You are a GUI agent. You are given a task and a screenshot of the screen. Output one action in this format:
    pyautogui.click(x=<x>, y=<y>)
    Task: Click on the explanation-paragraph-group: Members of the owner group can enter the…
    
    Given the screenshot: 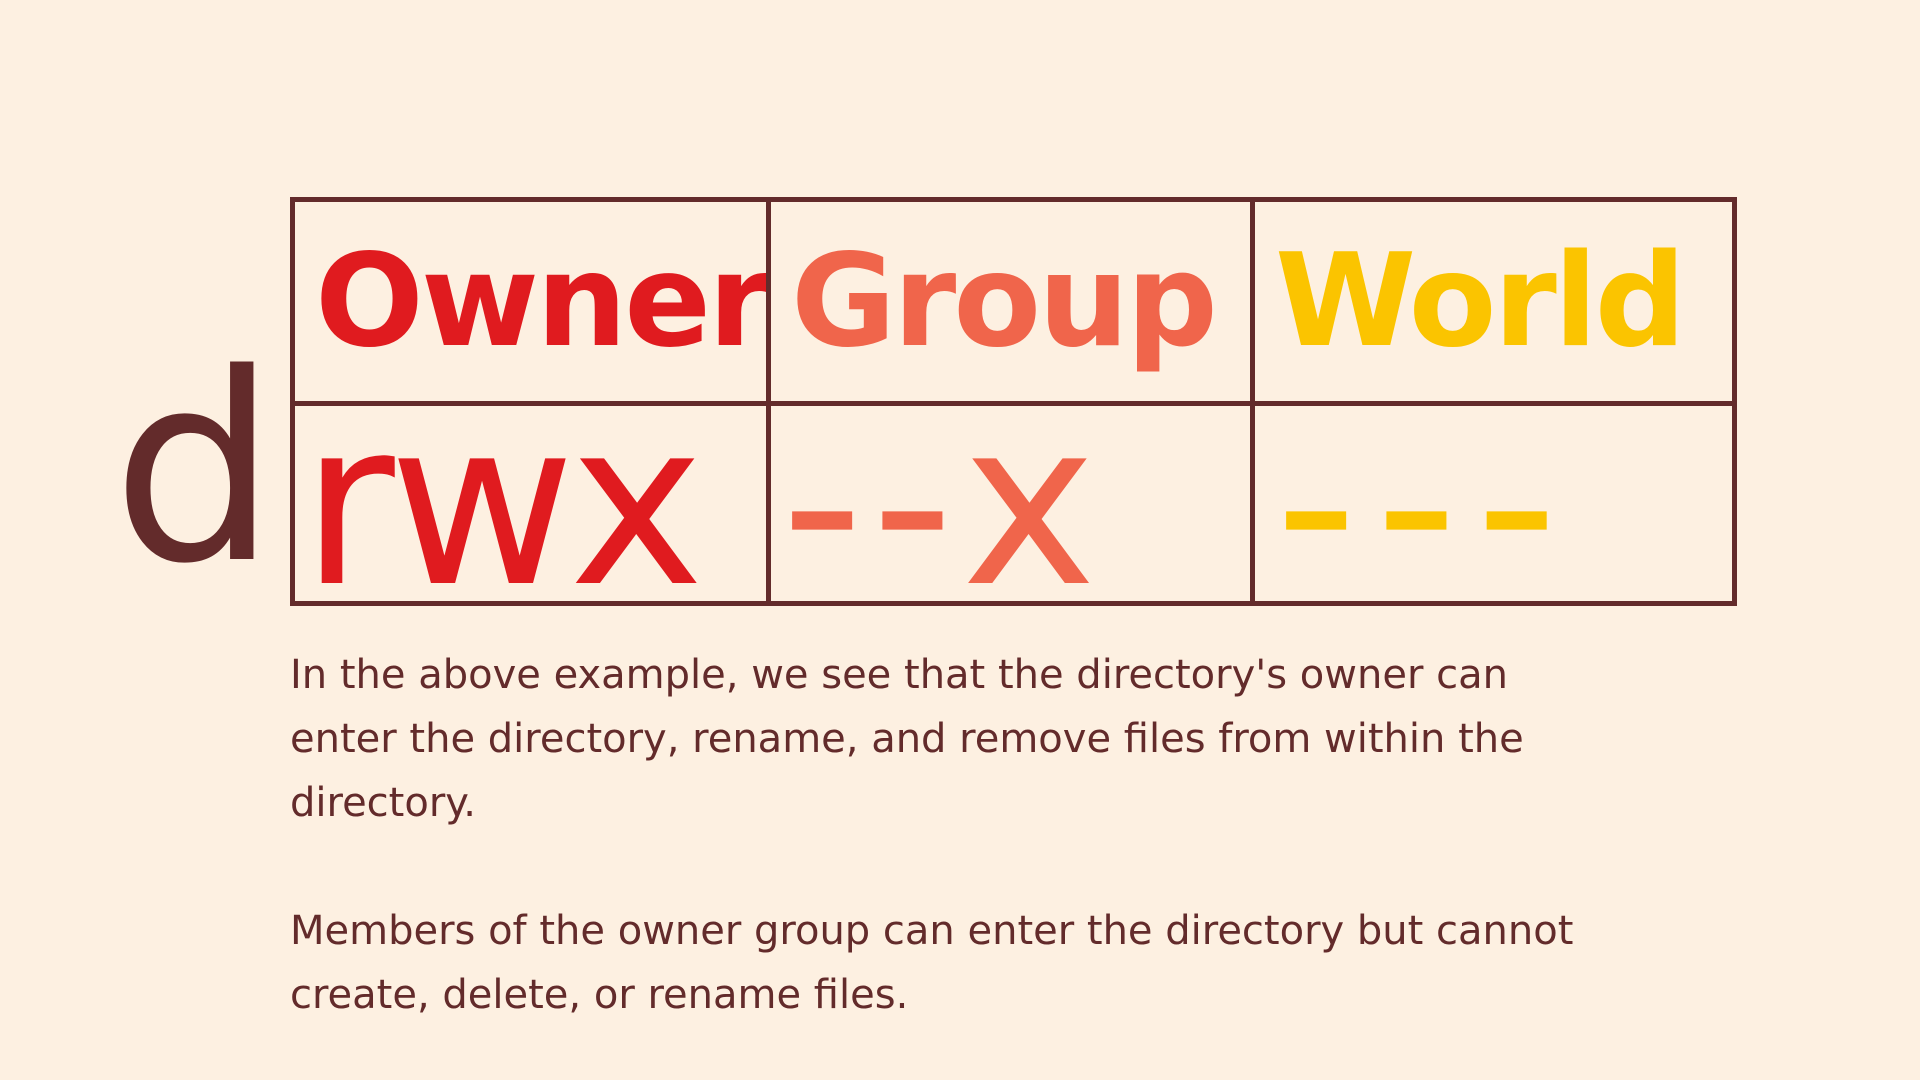 What is the action you would take?
    pyautogui.click(x=932, y=963)
    